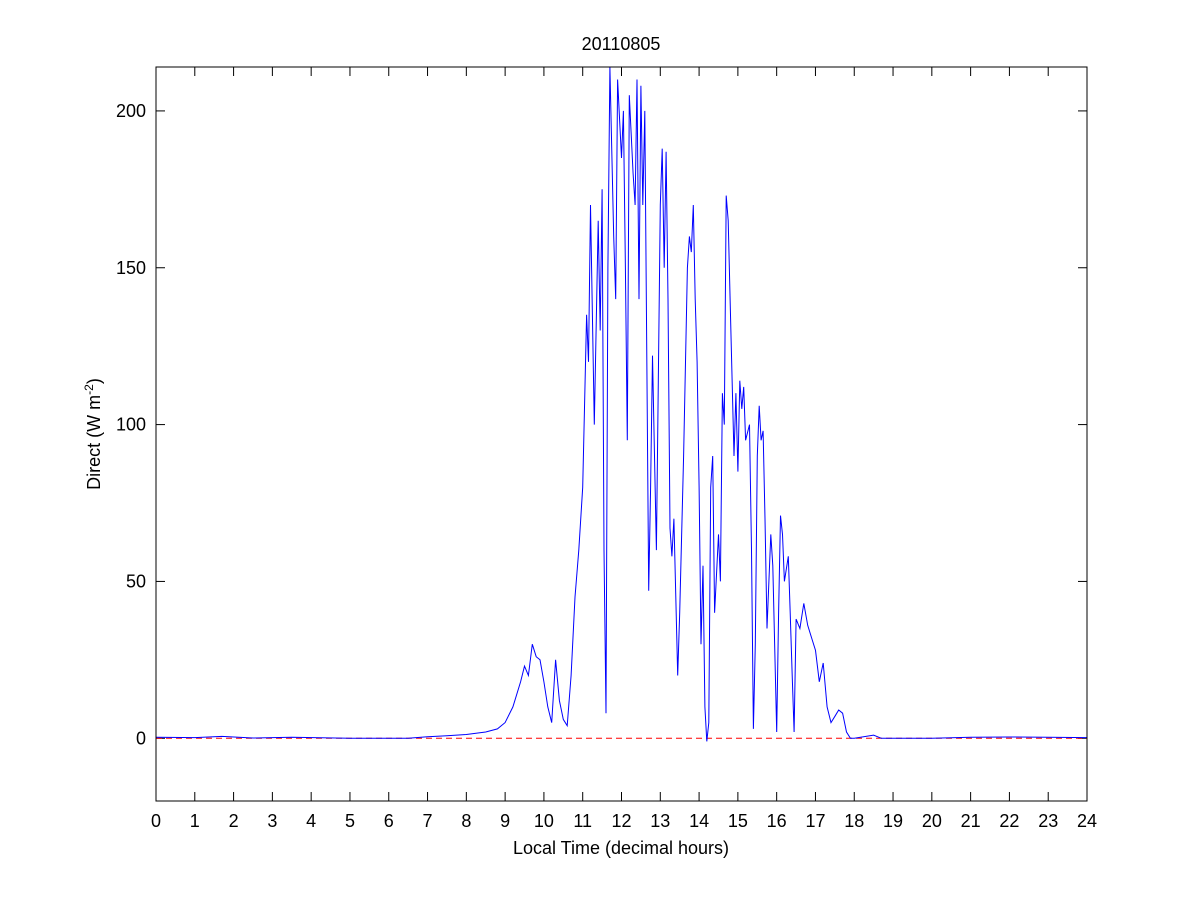  Describe the element at coordinates (621, 821) in the screenshot. I see `x-tick-label: 12` at that location.